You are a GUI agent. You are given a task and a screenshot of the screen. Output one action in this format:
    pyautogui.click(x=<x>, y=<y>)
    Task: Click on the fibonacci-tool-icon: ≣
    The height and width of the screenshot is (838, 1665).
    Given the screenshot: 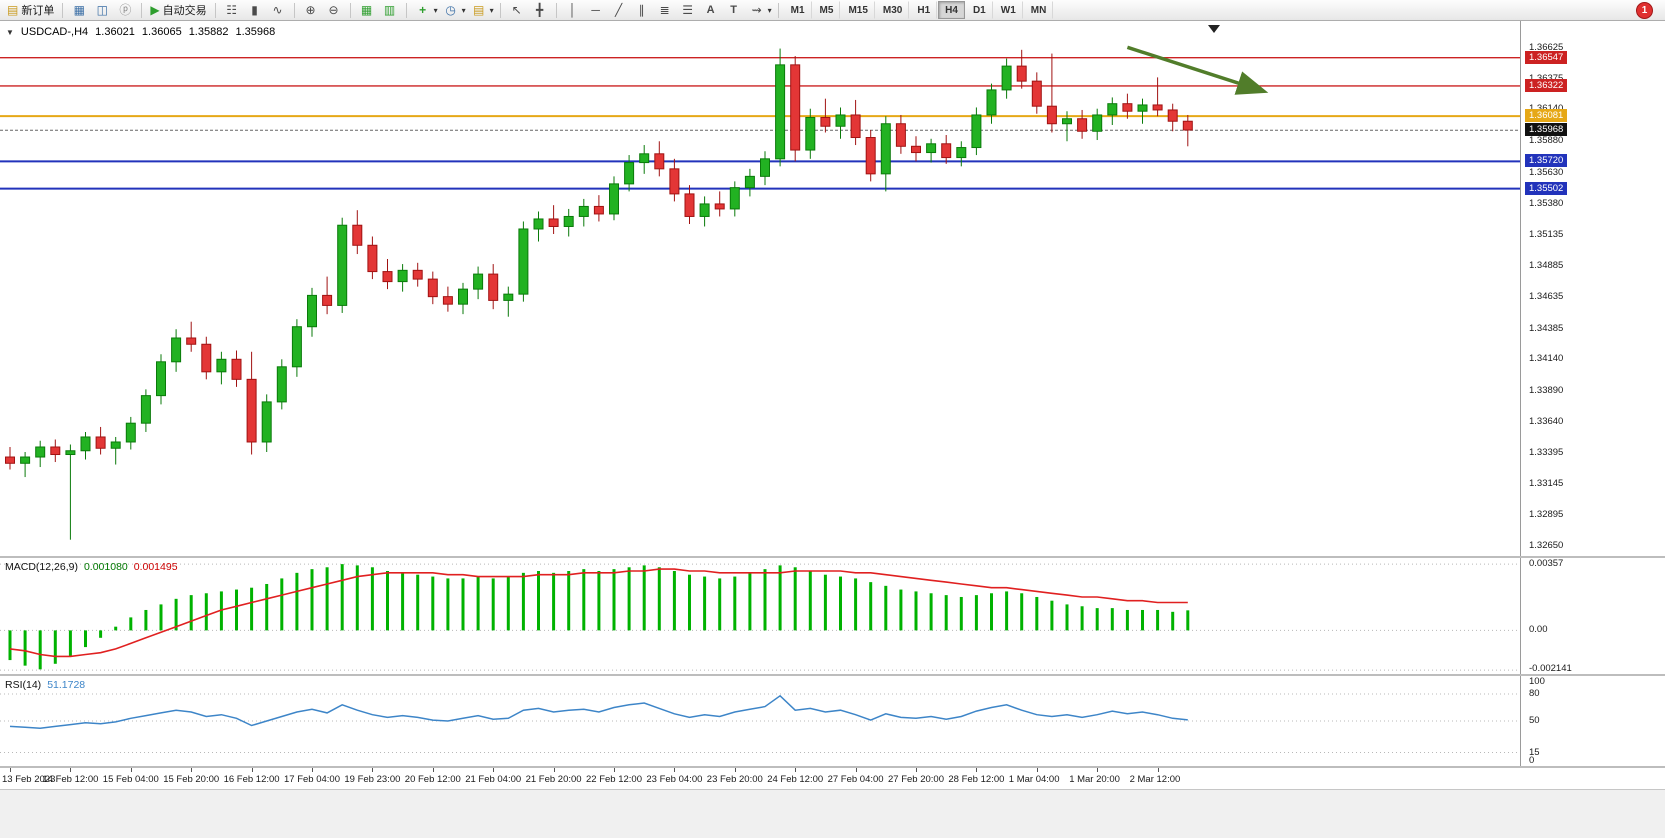 What is the action you would take?
    pyautogui.click(x=664, y=10)
    